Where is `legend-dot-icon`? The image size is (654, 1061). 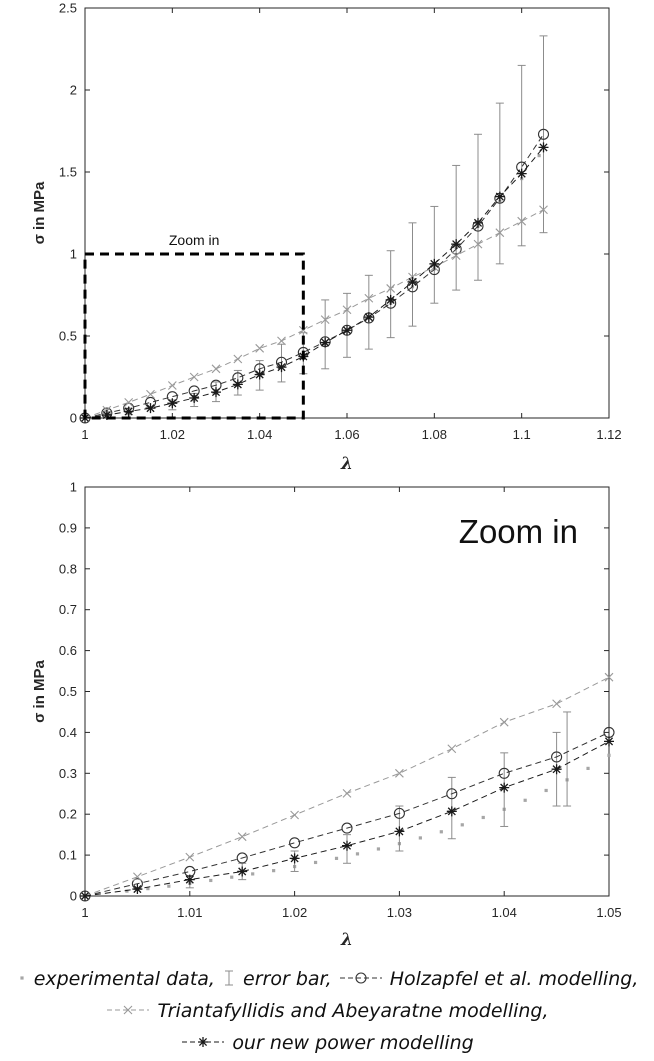 legend-dot-icon is located at coordinates (22, 979).